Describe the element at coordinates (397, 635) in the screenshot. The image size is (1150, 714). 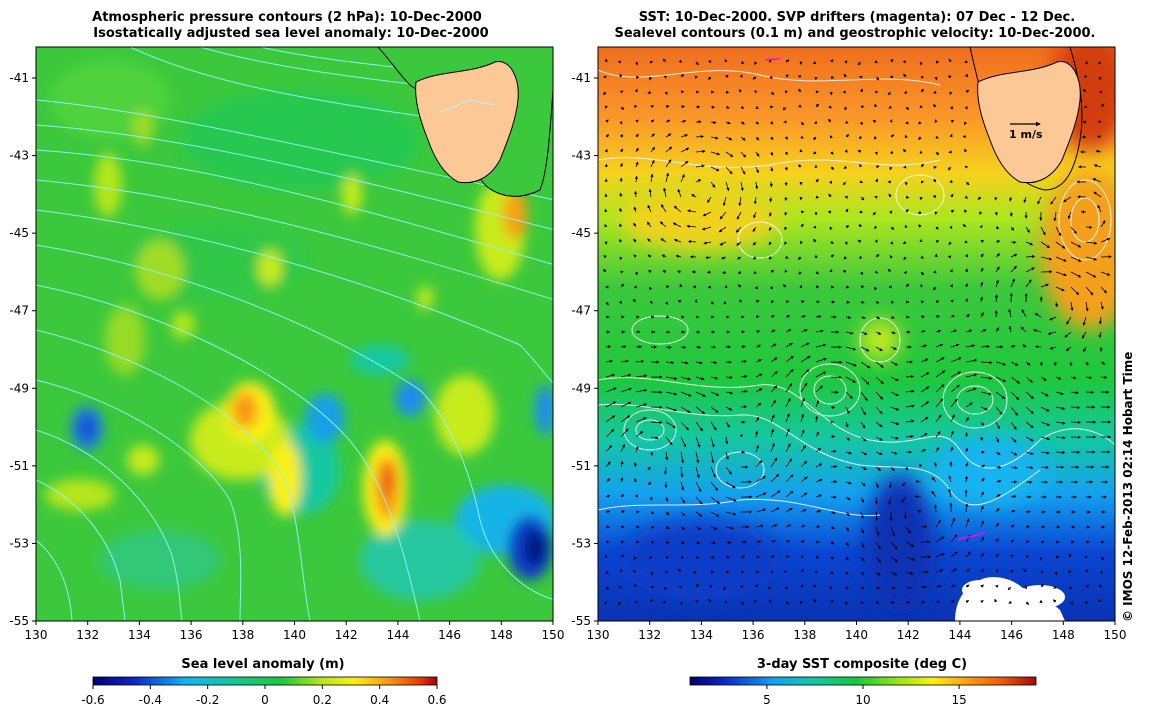
I see `lon-tick-label: 144` at that location.